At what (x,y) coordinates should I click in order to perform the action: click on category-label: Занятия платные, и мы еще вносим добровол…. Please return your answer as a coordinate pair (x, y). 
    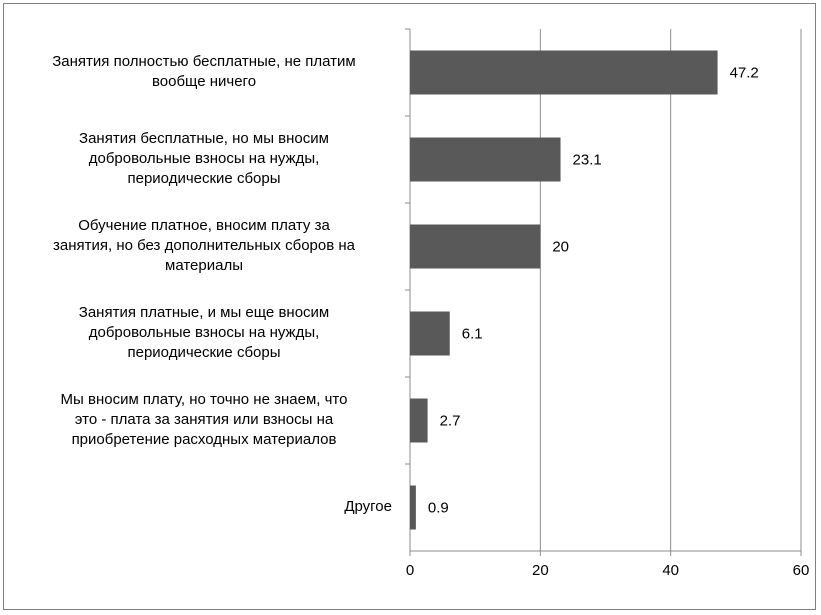
    Looking at the image, I should click on (204, 333).